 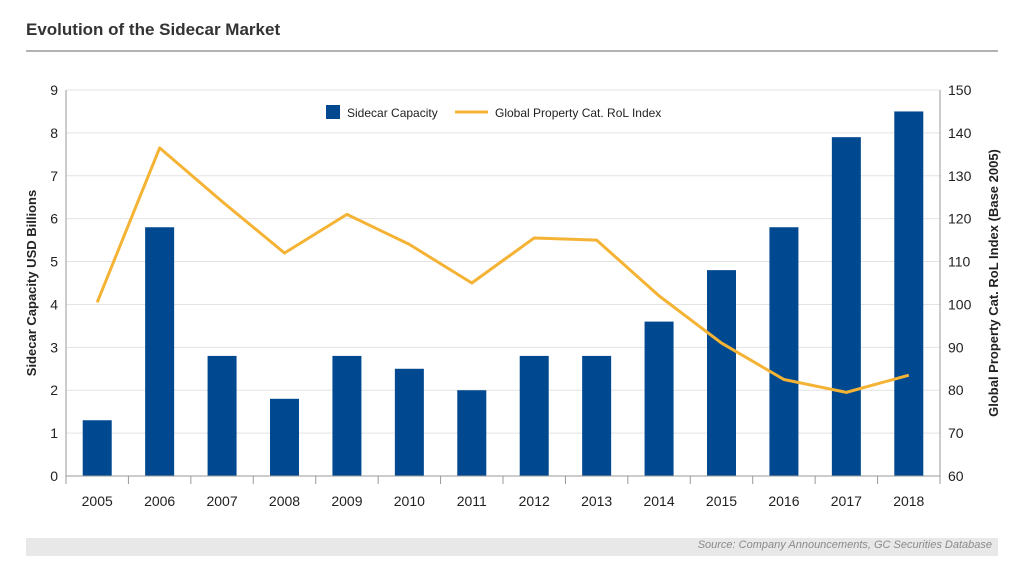 I want to click on x-tick-label: 2009, so click(x=346, y=501).